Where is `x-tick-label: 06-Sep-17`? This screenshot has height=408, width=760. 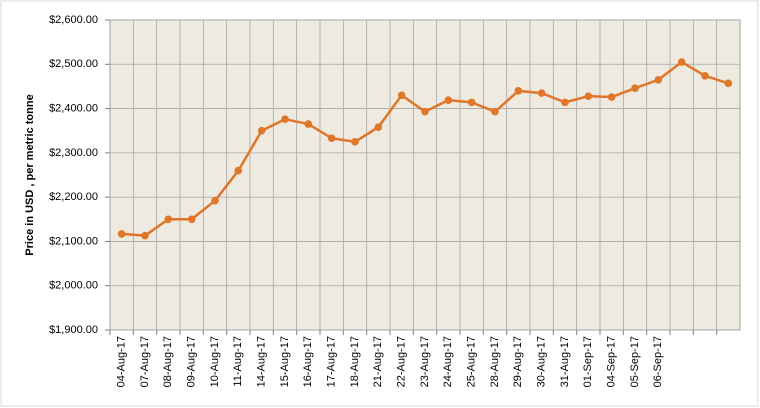 x-tick-label: 06-Sep-17 is located at coordinates (658, 361).